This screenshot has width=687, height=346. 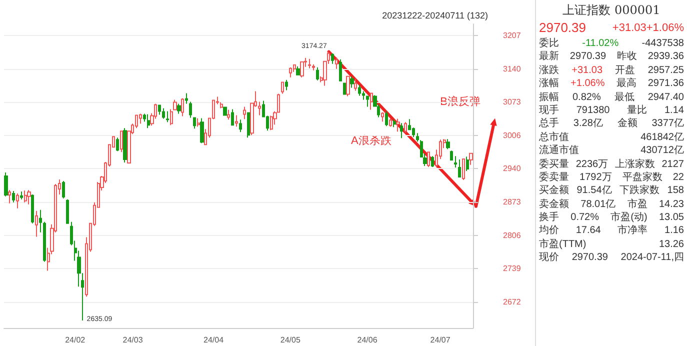 I want to click on text: -11.02%, so click(x=600, y=43).